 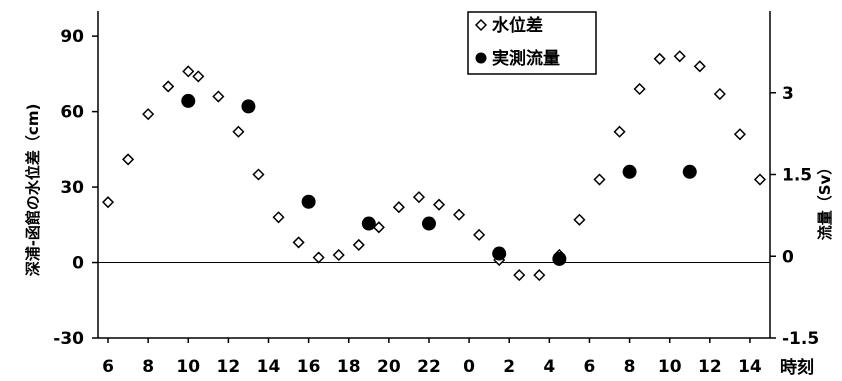 What do you see at coordinates (68, 339) in the screenshot?
I see `y-tick-label: -30` at bounding box center [68, 339].